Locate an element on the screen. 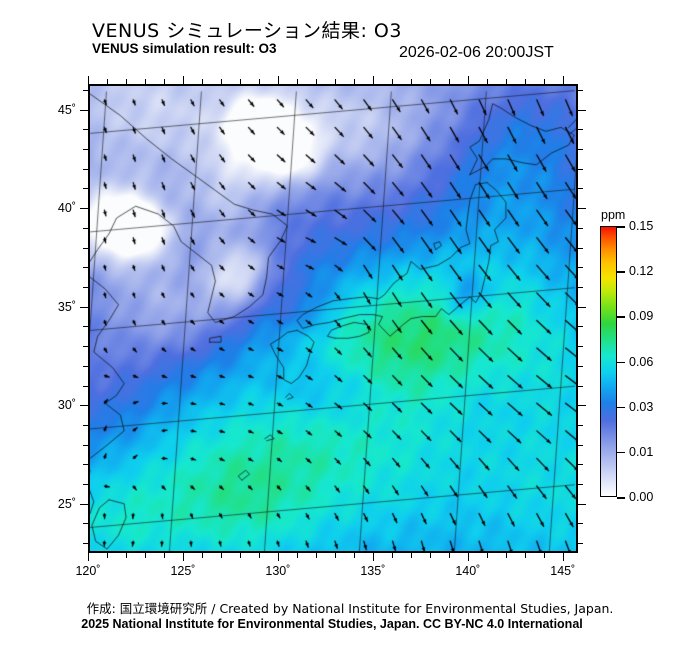  x-axis-label: 120˚ is located at coordinates (88, 571).